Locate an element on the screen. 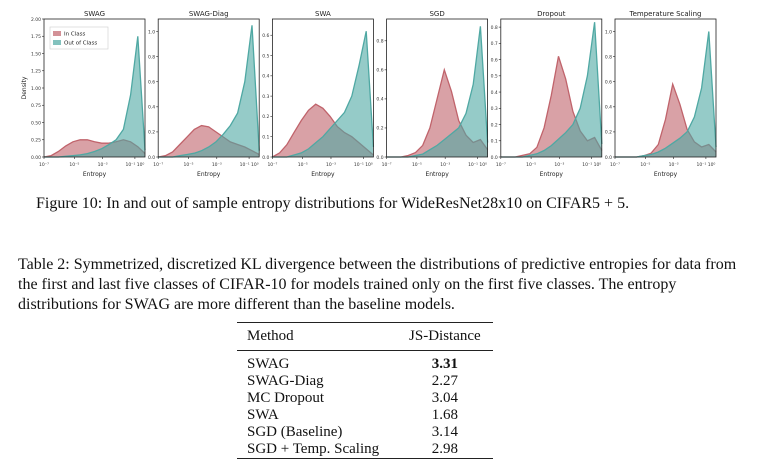 This screenshot has height=476, width=757. legend-out-of-class-swatch is located at coordinates (57, 42).